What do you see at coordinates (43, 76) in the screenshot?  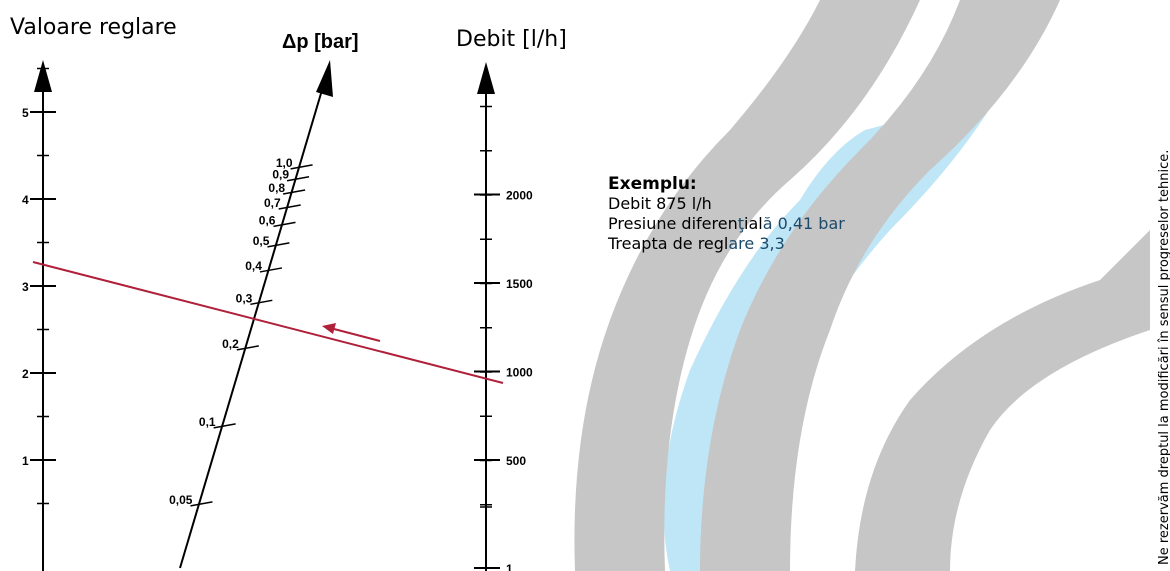 I see `left-axis-arrow-icon` at bounding box center [43, 76].